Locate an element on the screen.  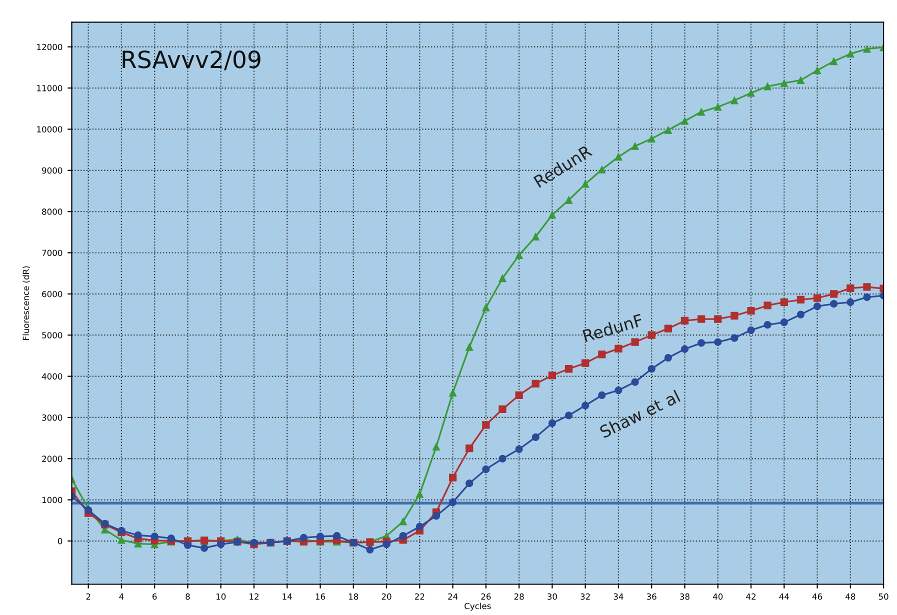
x-tick-label: 16 is located at coordinates (321, 596).